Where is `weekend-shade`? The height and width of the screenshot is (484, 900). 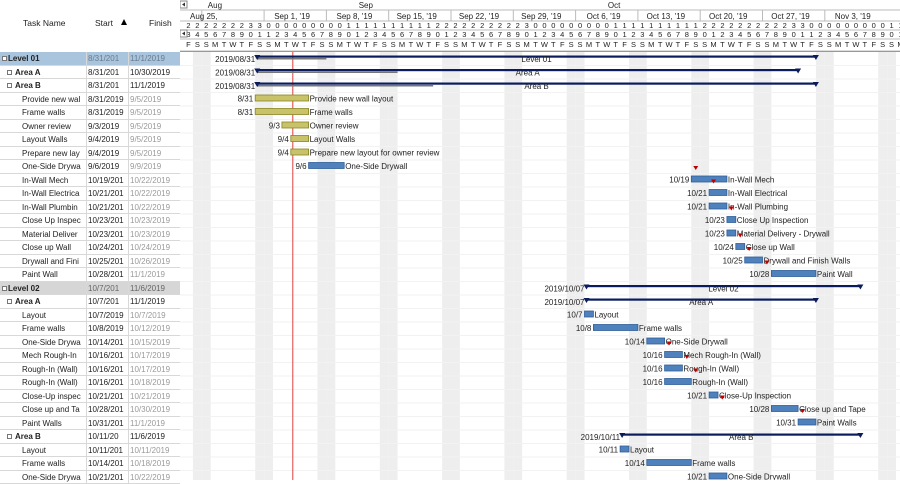 weekend-shade is located at coordinates (704, 266).